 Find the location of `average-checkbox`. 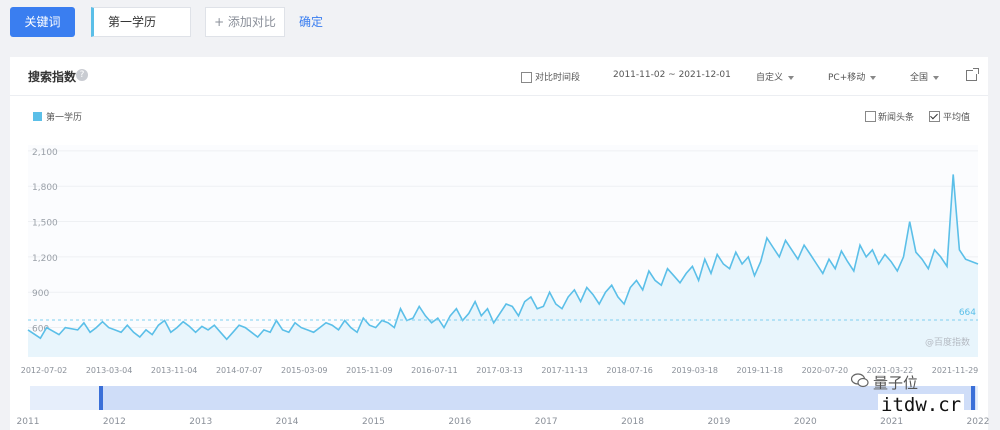

average-checkbox is located at coordinates (934, 116).